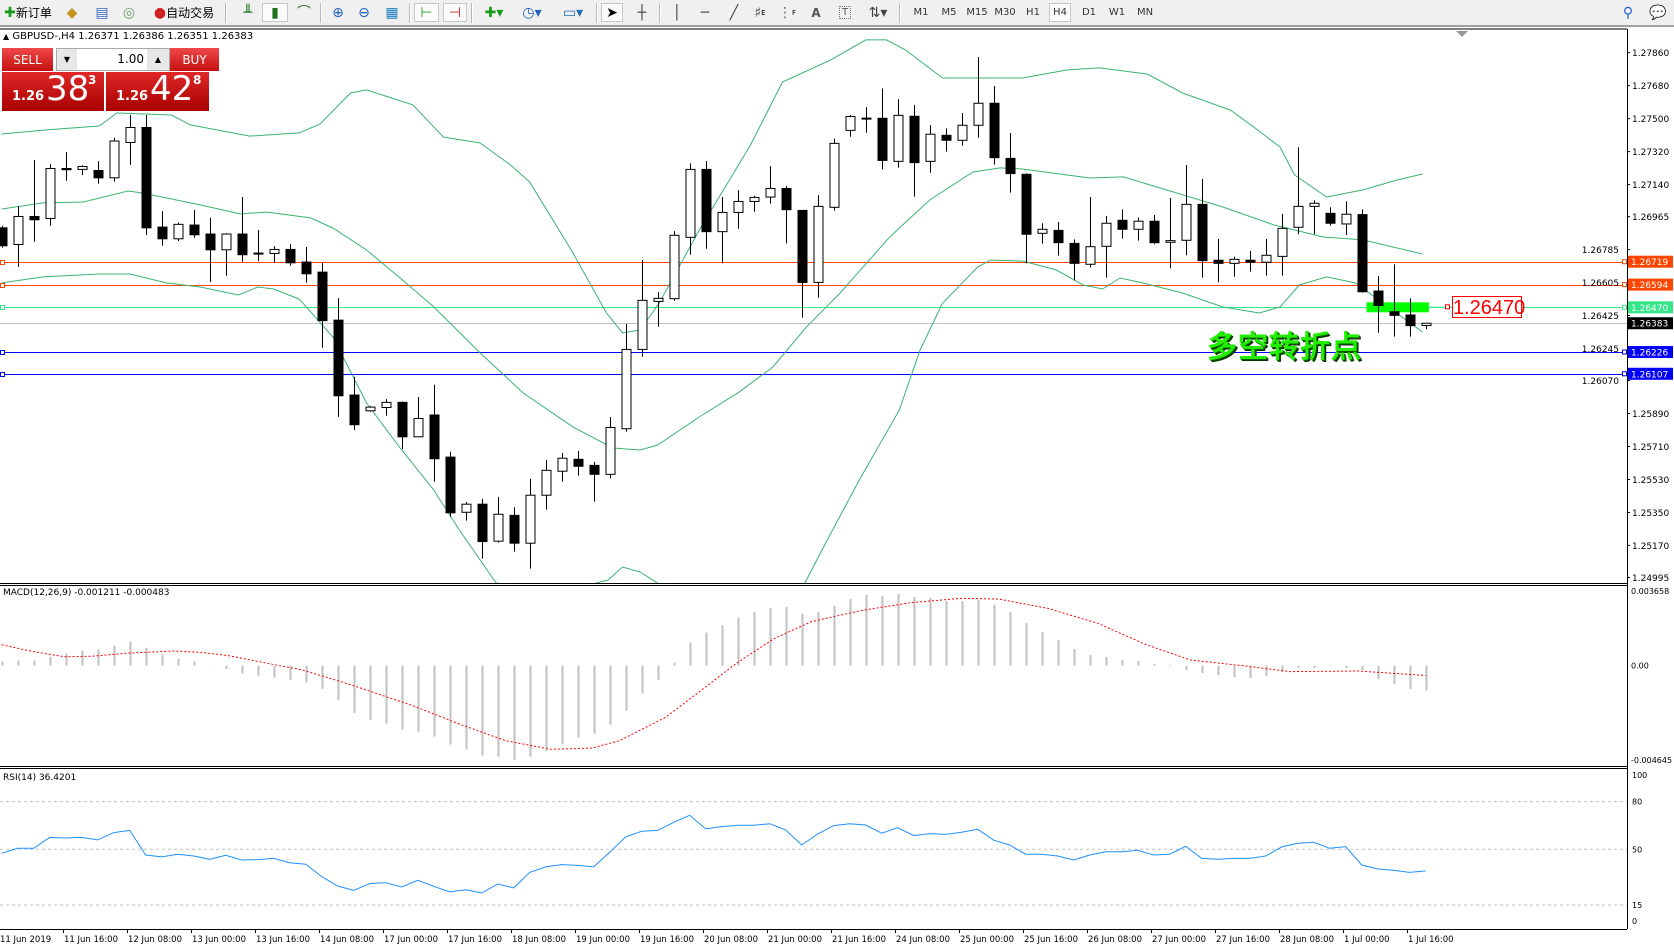 This screenshot has width=1674, height=947. What do you see at coordinates (1145, 12) in the screenshot?
I see `period-mn-button: MN` at bounding box center [1145, 12].